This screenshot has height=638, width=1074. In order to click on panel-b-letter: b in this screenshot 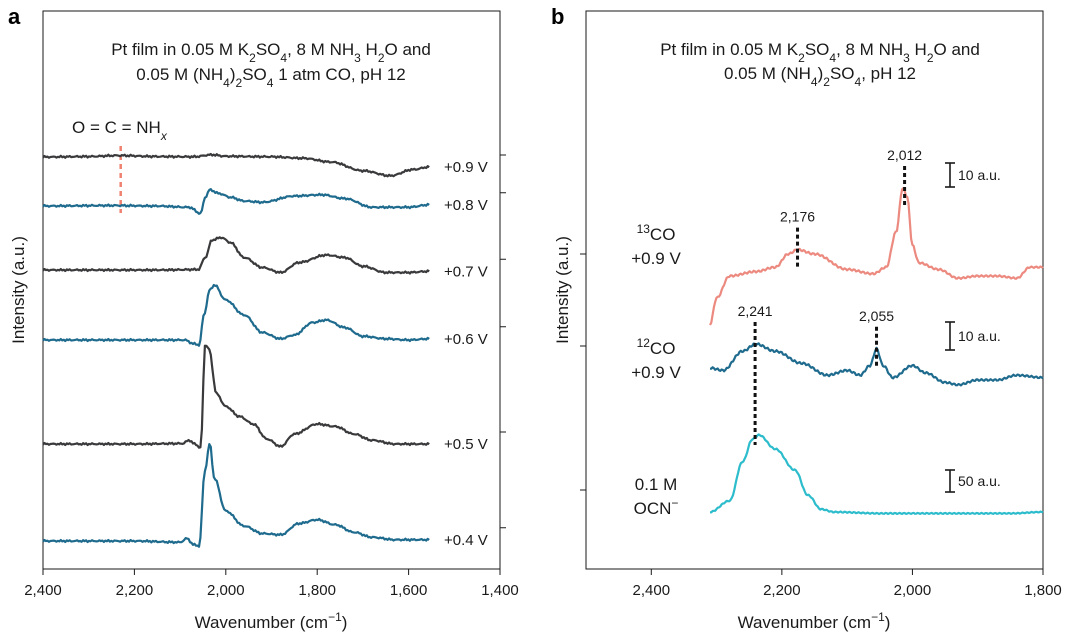, I will do `click(557, 16)`.